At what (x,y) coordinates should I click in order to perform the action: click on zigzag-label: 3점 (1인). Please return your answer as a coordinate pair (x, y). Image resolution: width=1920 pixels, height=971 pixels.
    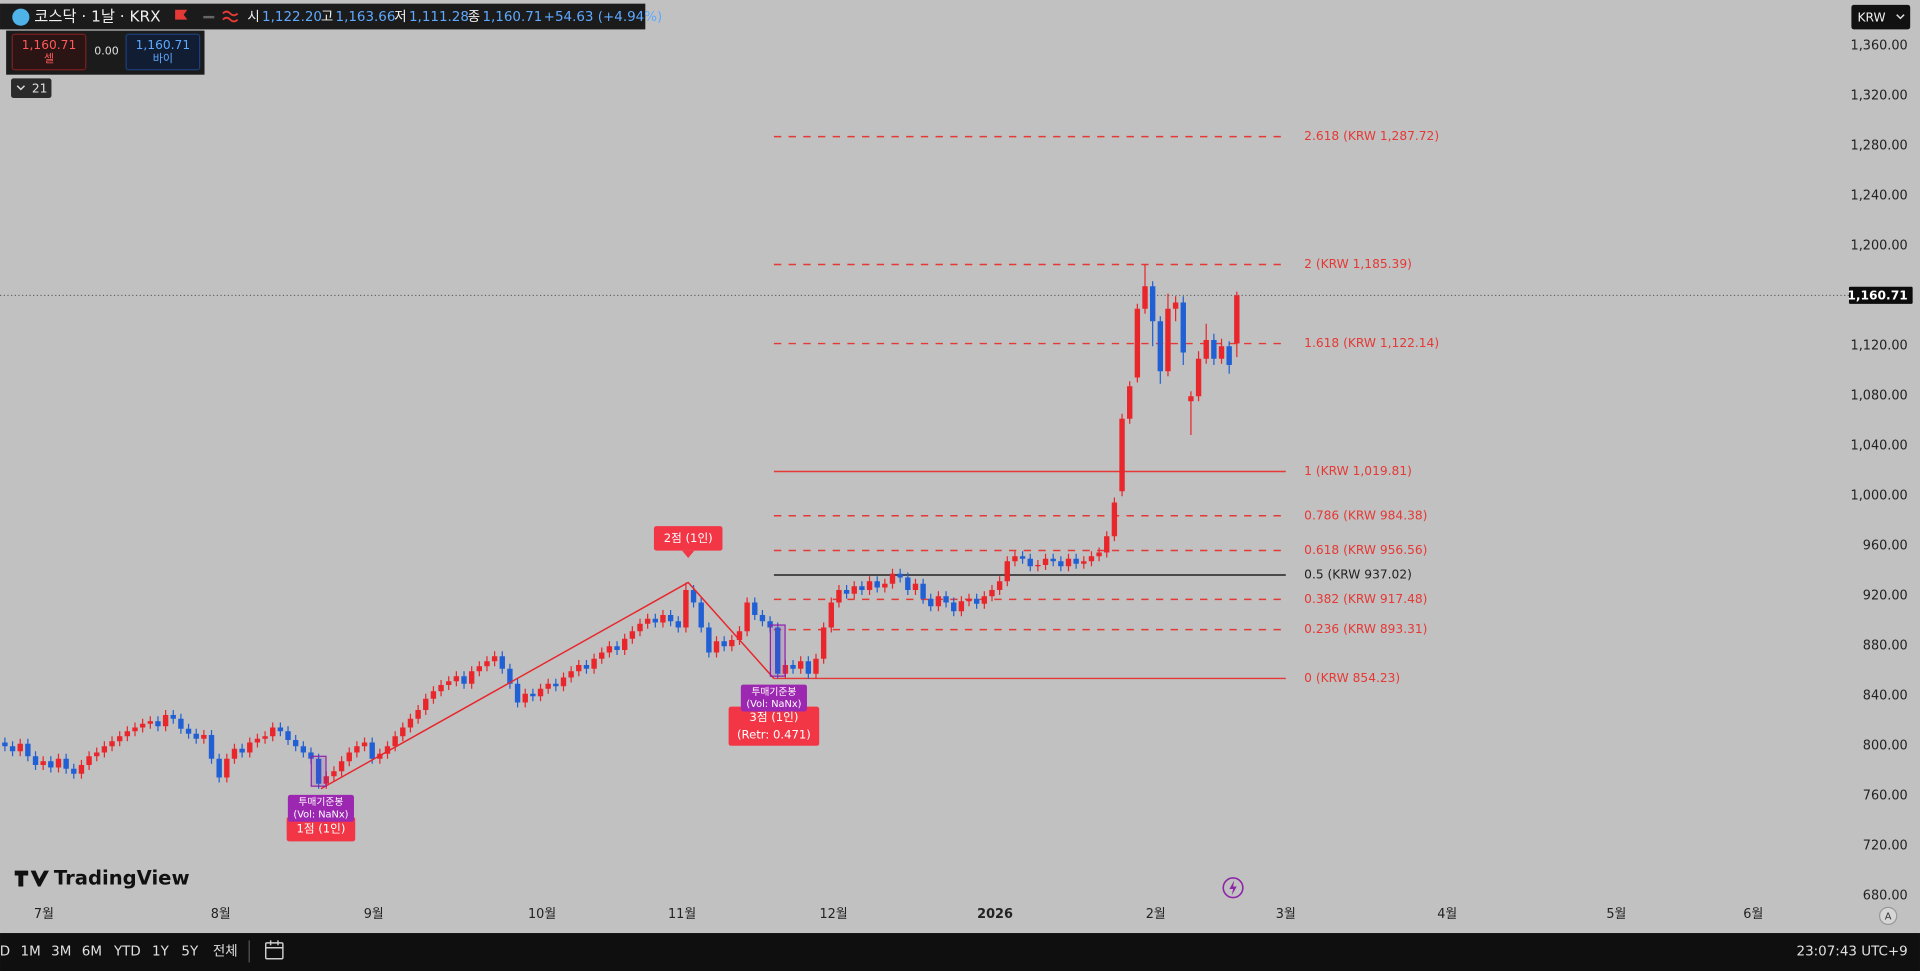
    Looking at the image, I should click on (773, 717).